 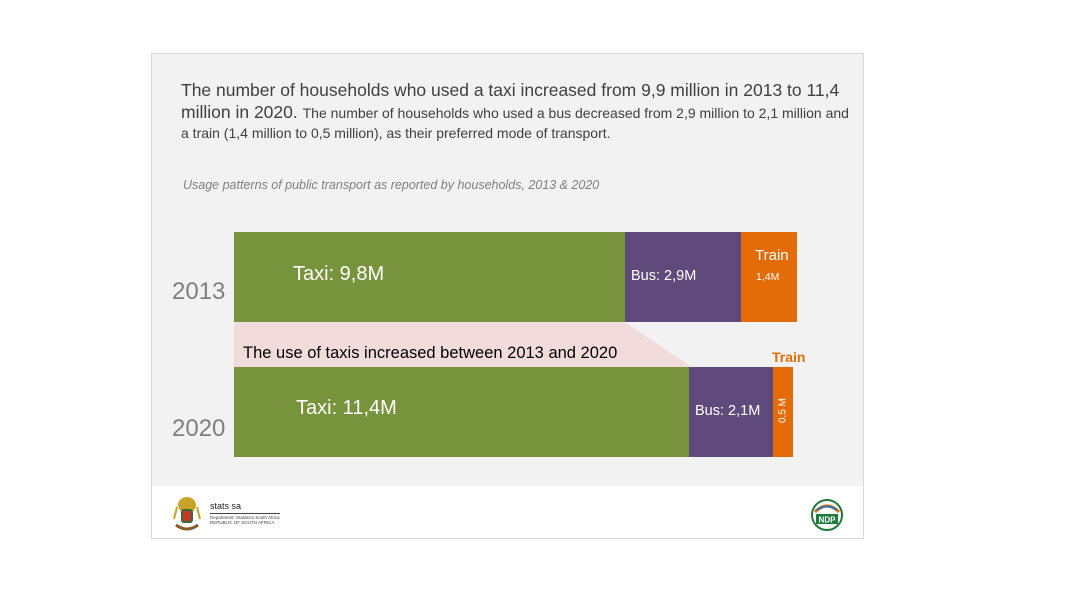 I want to click on bar-label-taxi-2013: Taxi: 9,8M, so click(x=339, y=274).